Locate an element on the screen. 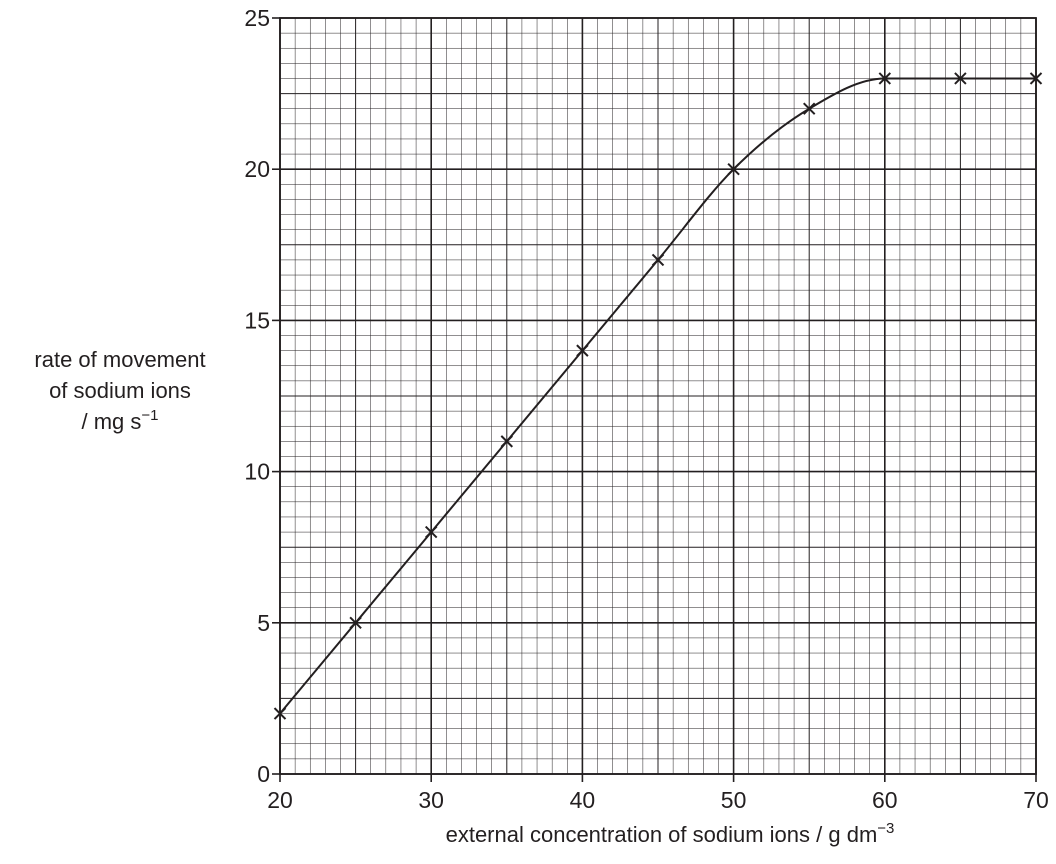 This screenshot has height=864, width=1056. y-tick-label: 15 is located at coordinates (257, 320).